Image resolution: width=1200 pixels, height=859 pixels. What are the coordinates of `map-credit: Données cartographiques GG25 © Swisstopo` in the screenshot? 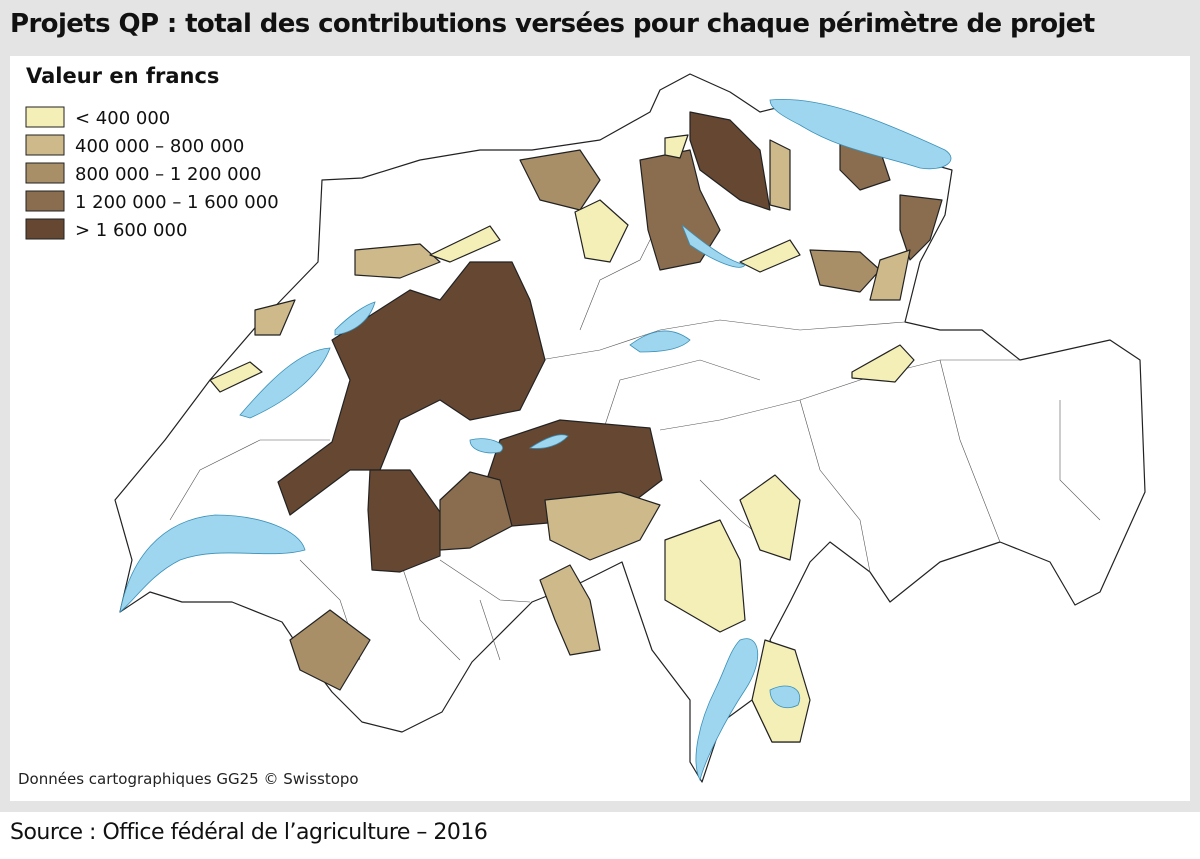 It's located at (188, 779).